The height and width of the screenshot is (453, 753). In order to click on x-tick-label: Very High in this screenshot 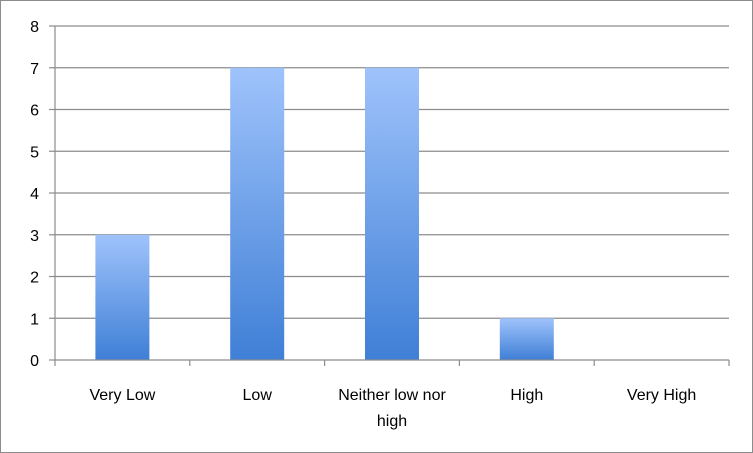, I will do `click(661, 395)`.